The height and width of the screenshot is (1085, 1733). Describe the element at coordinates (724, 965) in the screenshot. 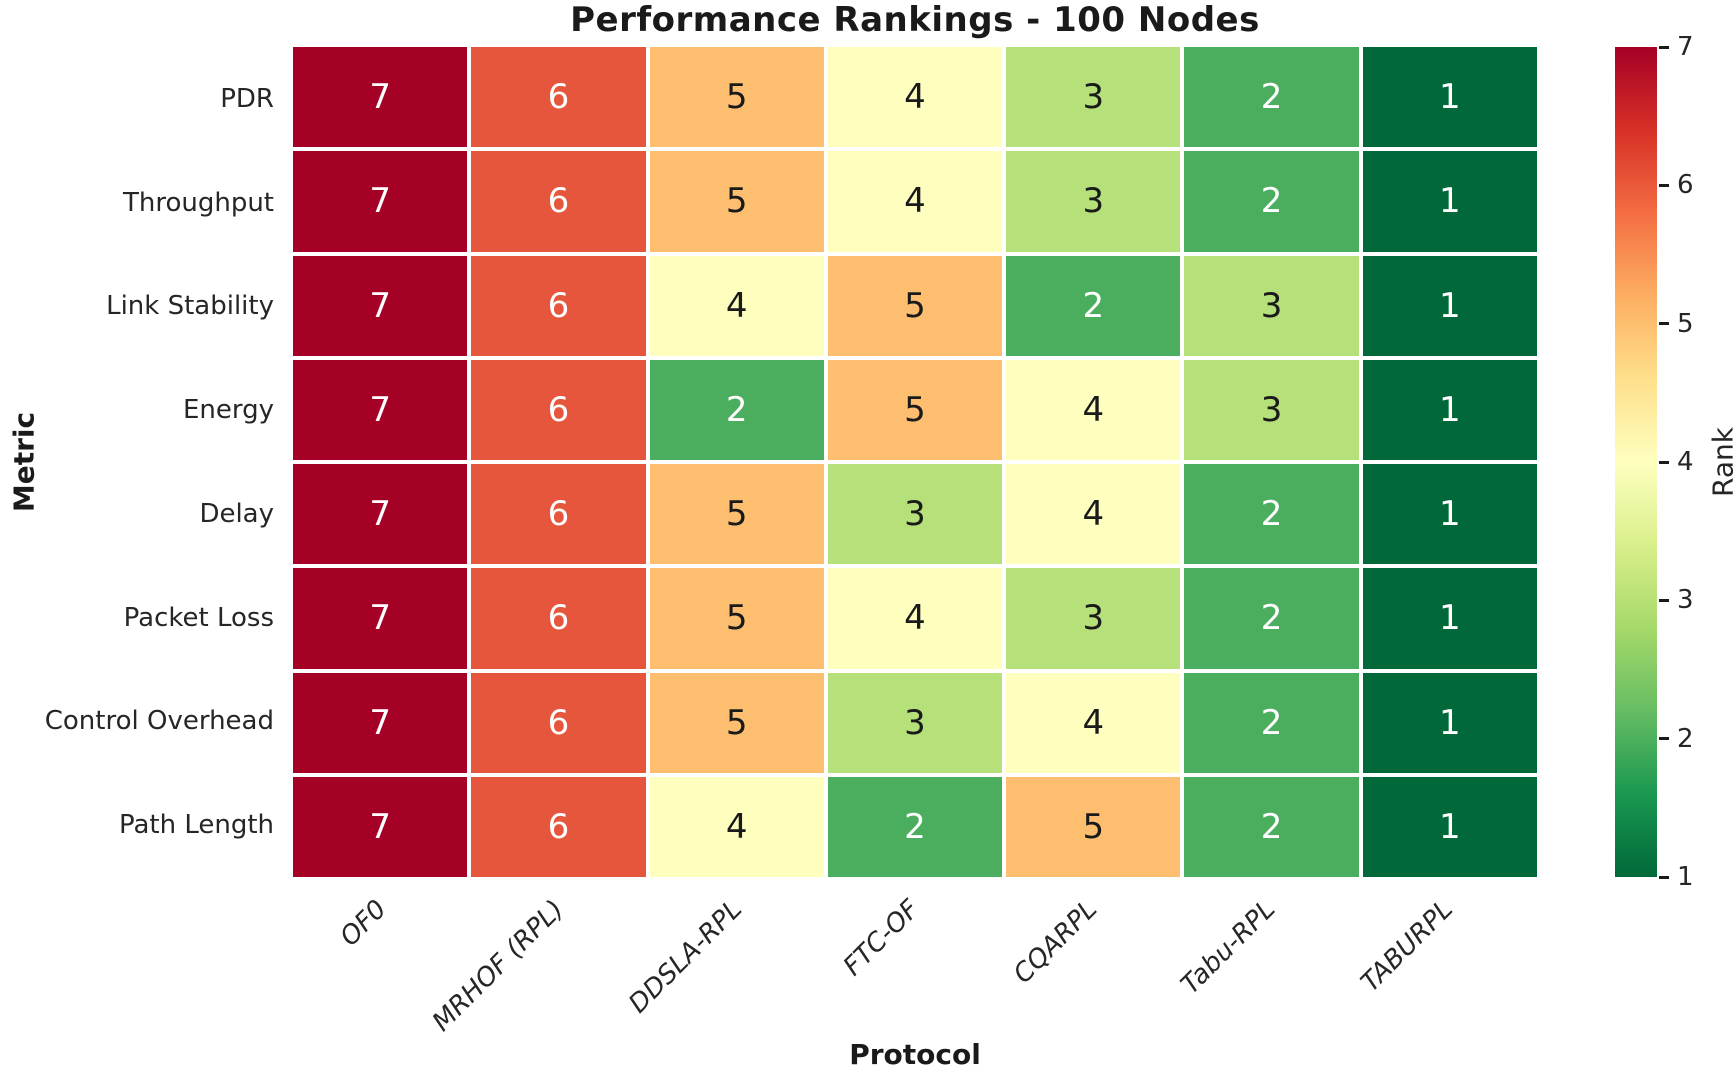

I see `x-tick-slot: DDSLA-RPL` at that location.